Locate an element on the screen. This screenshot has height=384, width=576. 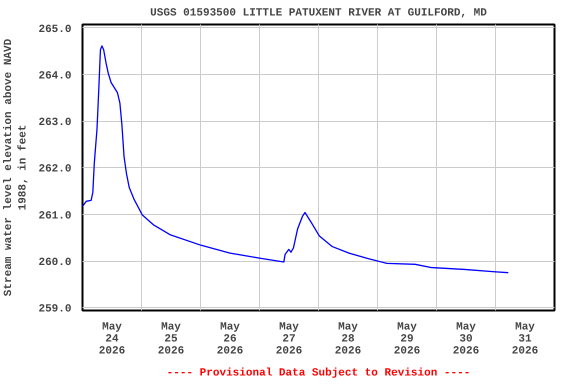
y-tick-label: 264.0 is located at coordinates (55, 76).